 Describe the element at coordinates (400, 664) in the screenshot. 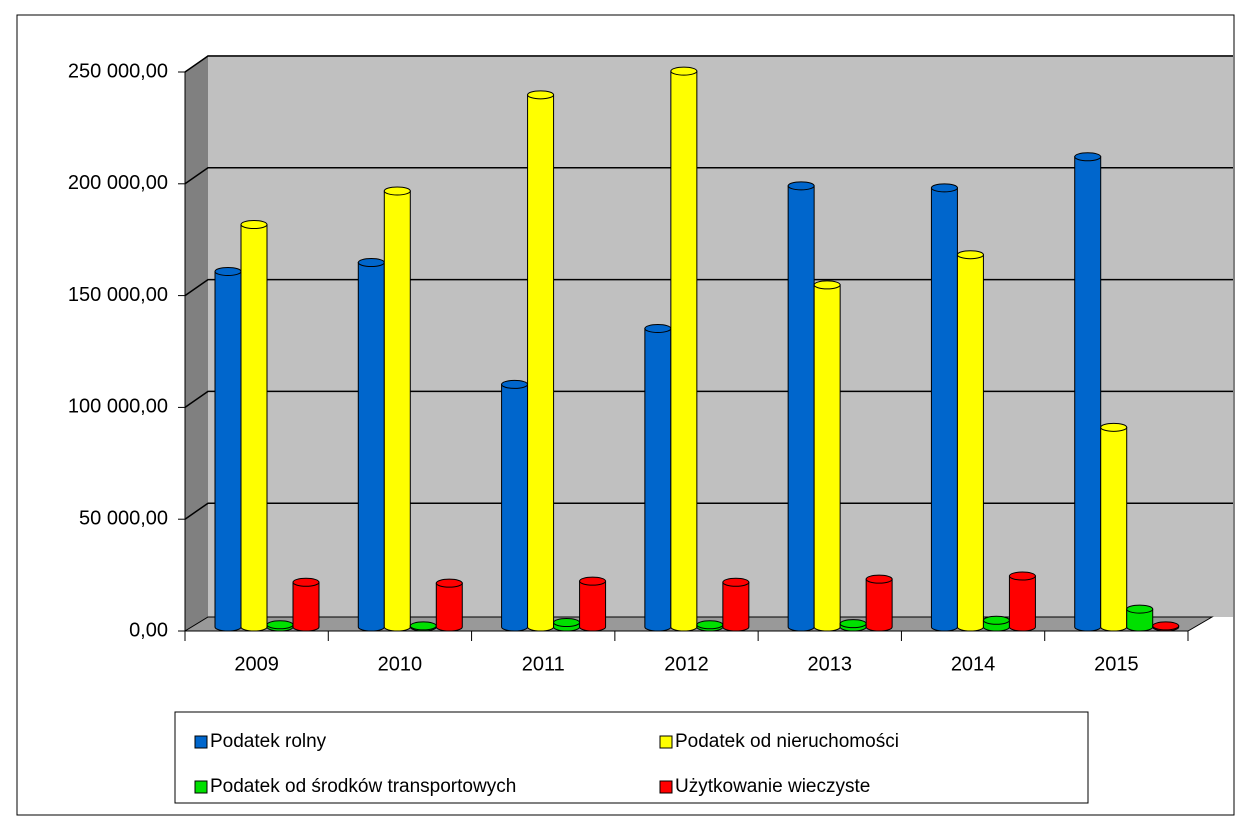

I see `x-tick-label: 2010` at that location.